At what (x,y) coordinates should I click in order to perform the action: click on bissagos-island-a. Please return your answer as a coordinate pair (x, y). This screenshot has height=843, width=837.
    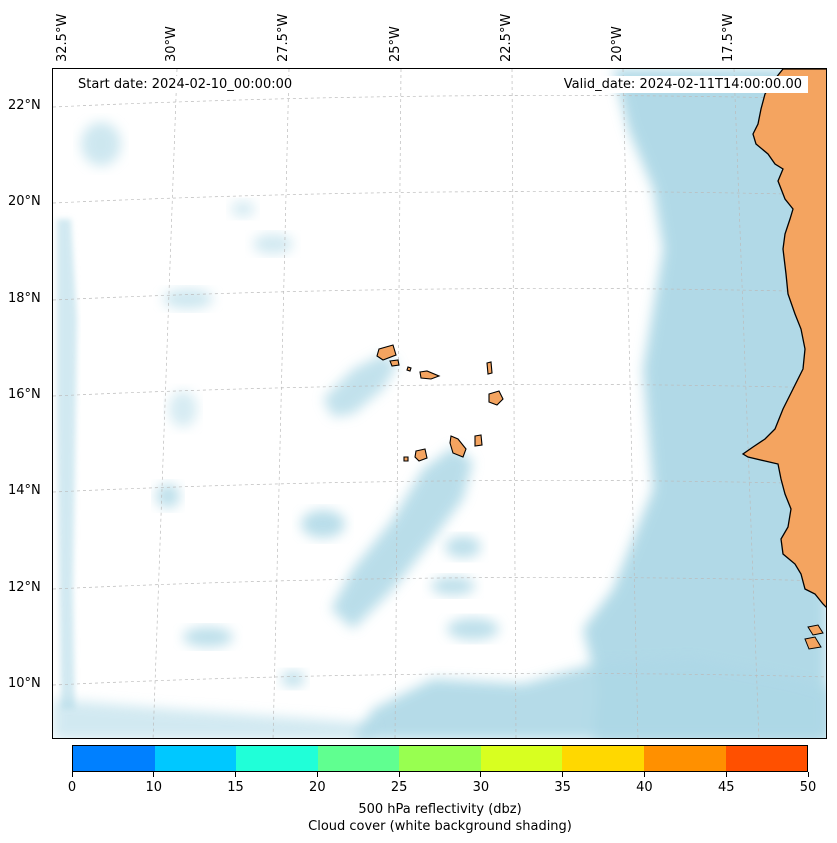
    Looking at the image, I should click on (815, 630).